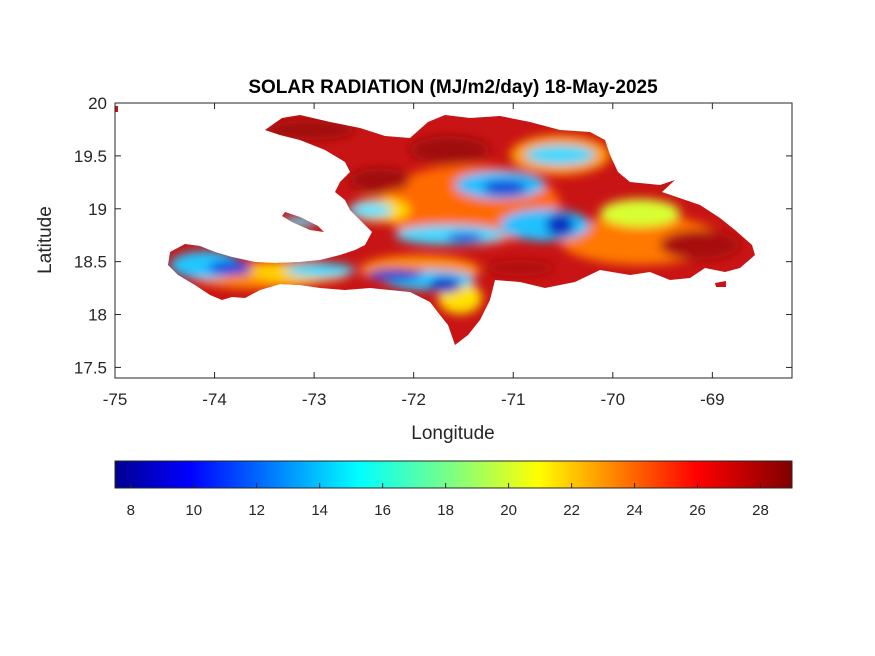 The image size is (875, 656). I want to click on x-axis-label: Longitude, so click(452, 433).